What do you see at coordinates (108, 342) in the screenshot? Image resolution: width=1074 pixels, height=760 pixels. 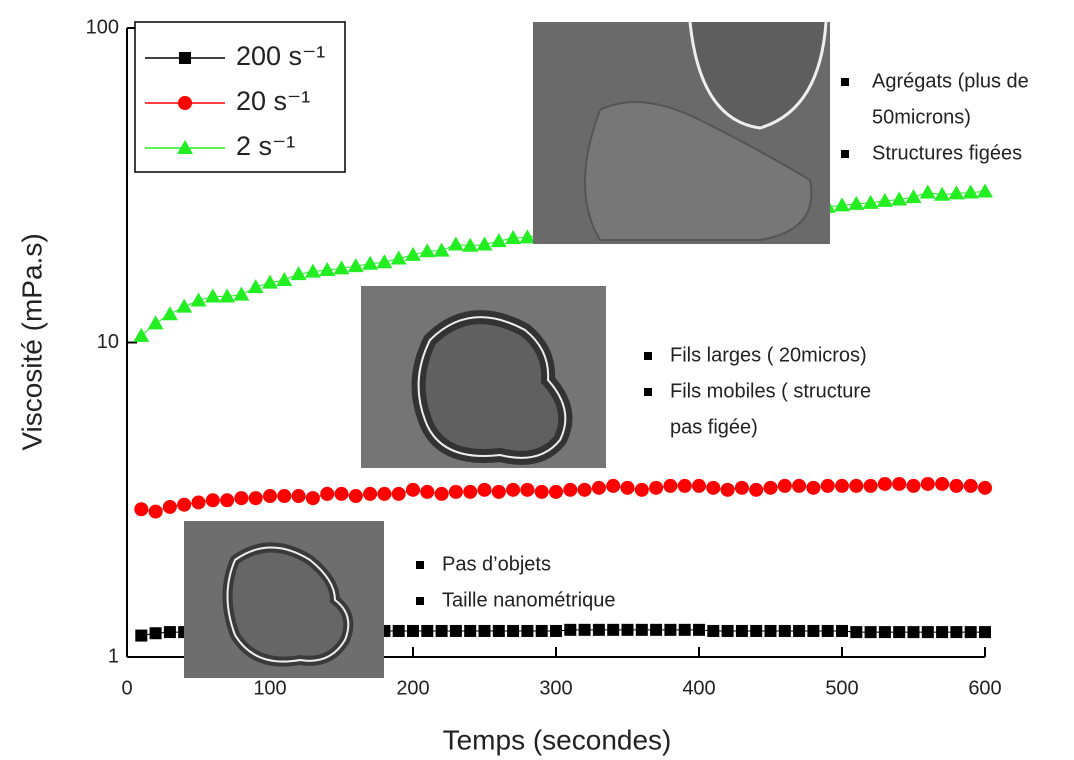 I see `y-tick-label: 10` at bounding box center [108, 342].